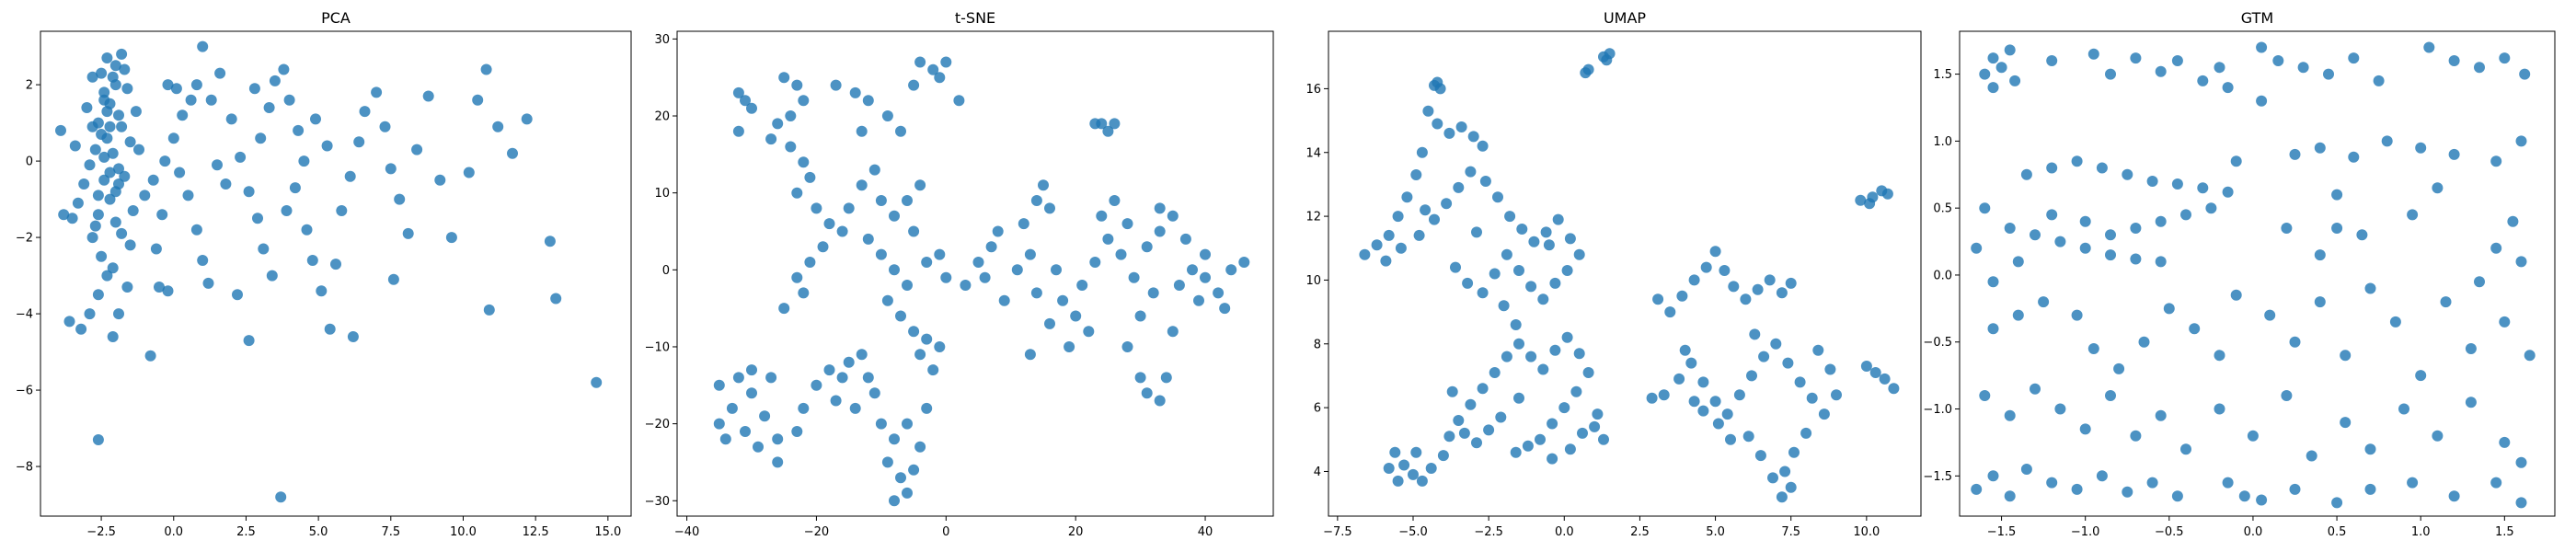 The image size is (2576, 552). Describe the element at coordinates (1076, 532) in the screenshot. I see `tsne-x-tick-label-3: 20` at that location.